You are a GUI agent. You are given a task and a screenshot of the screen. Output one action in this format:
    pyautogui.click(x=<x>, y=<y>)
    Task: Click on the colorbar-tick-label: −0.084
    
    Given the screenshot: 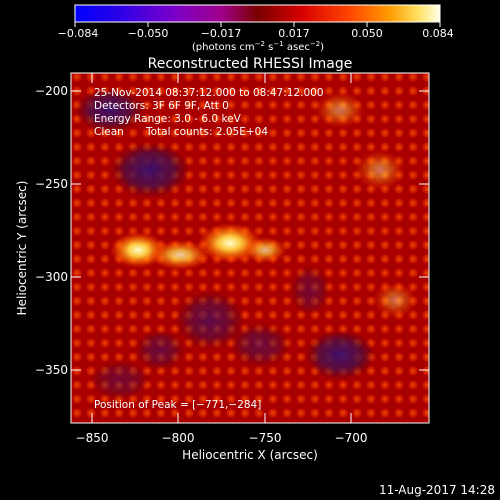 What is the action you would take?
    pyautogui.click(x=78, y=33)
    